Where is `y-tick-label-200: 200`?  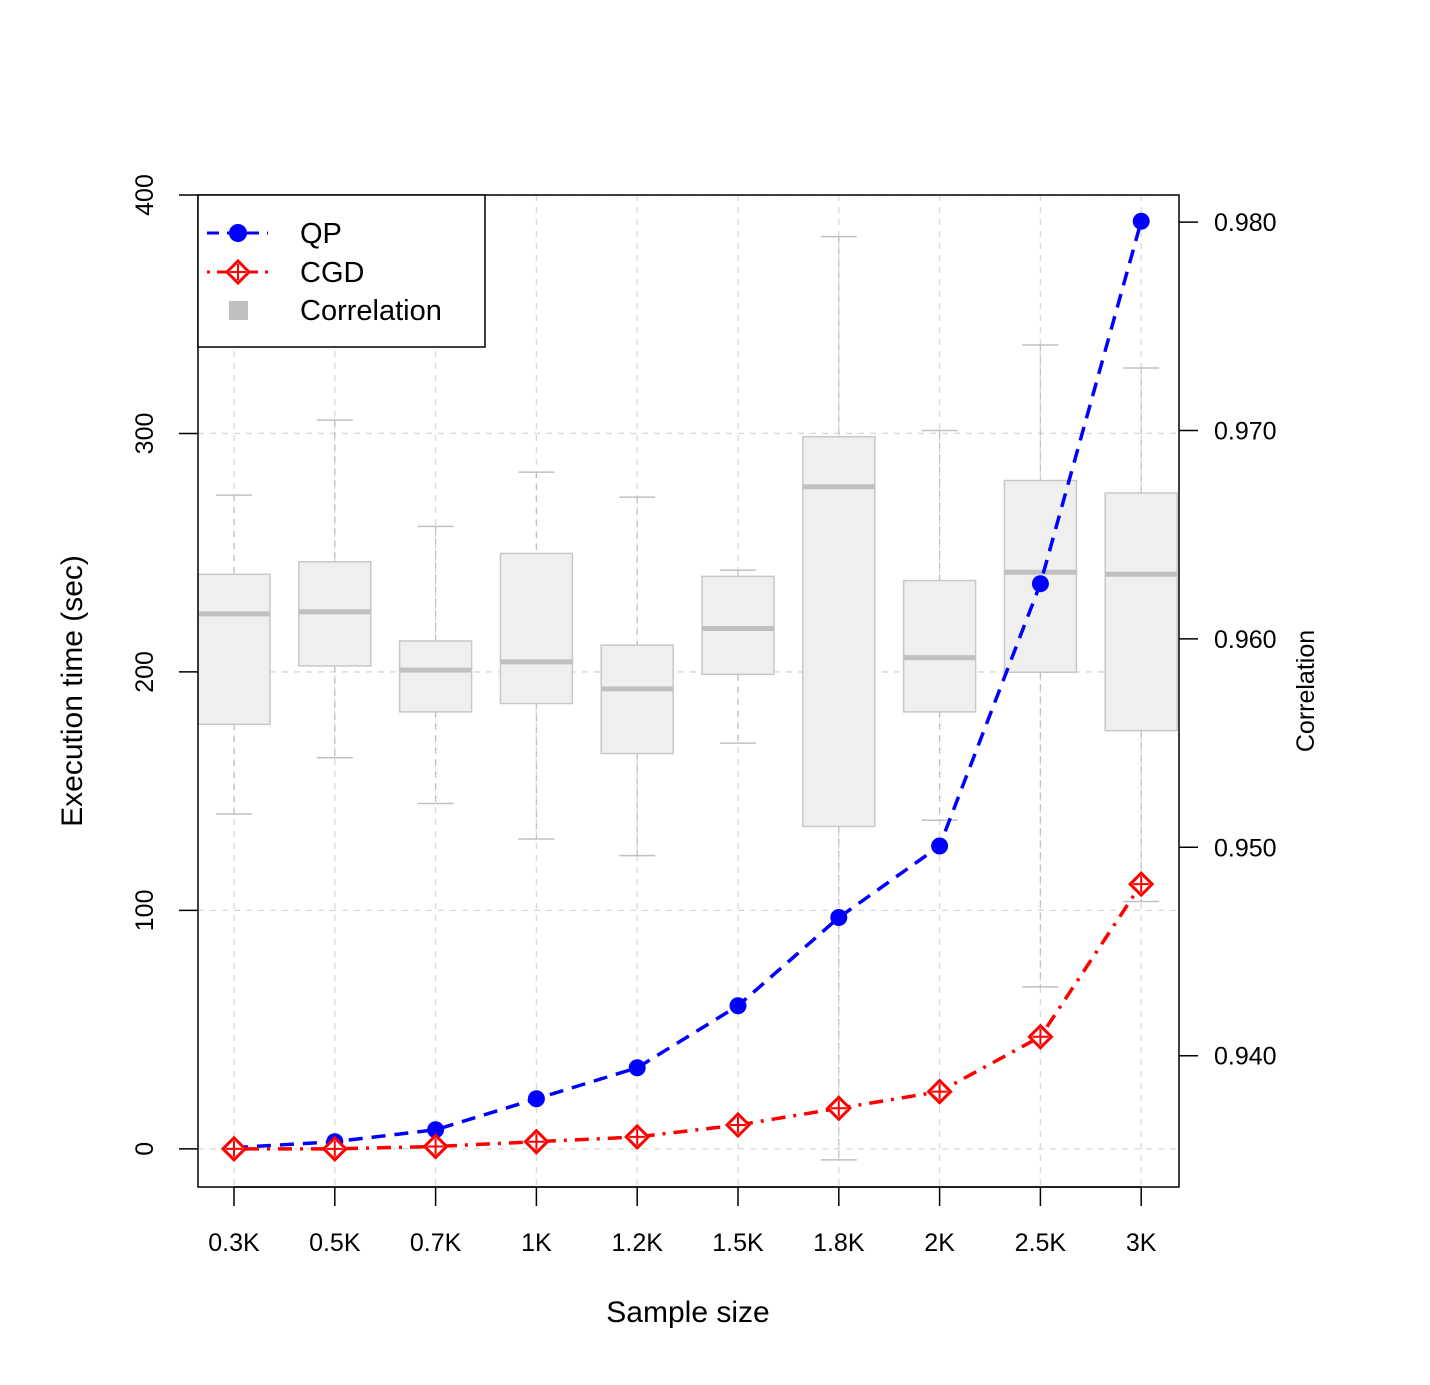 y-tick-label-200: 200 is located at coordinates (145, 672).